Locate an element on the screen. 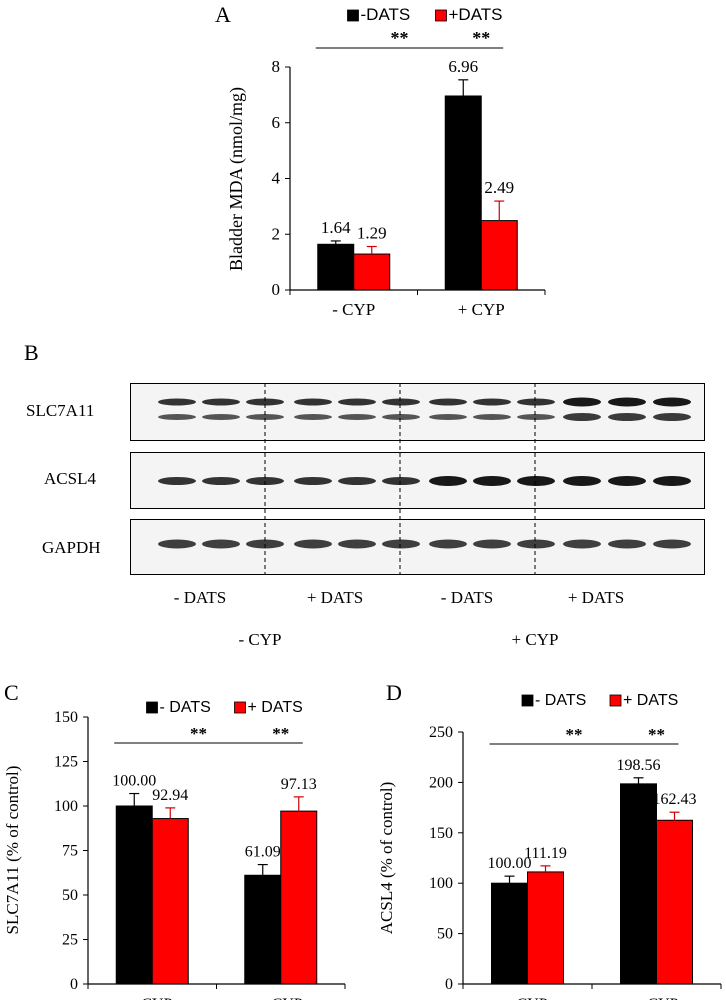 The image size is (726, 1001). y-tick-label-d-0: 0 is located at coordinates (449, 984).